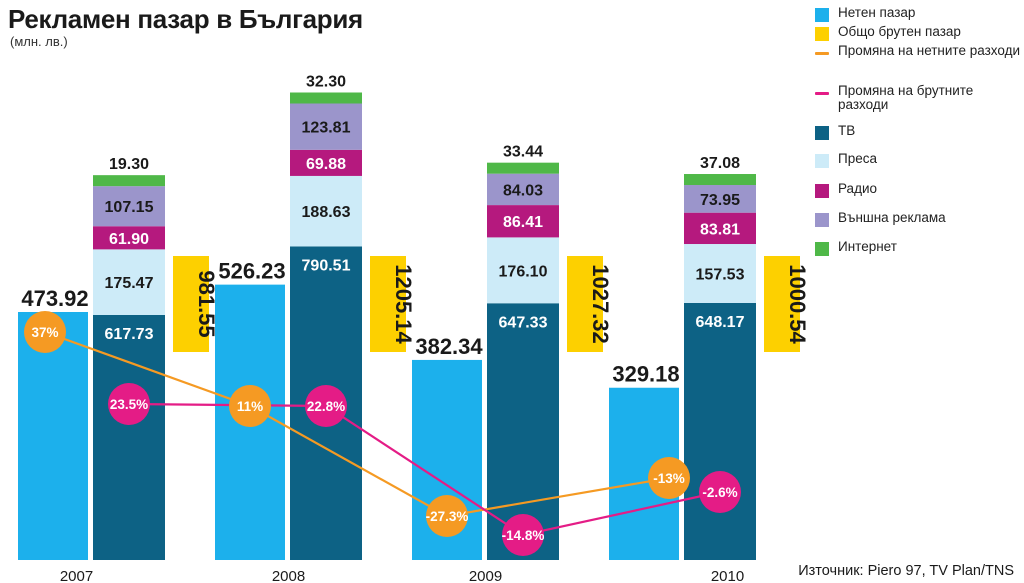 The width and height of the screenshot is (1024, 583). I want to click on category-label: 2007, so click(76, 575).